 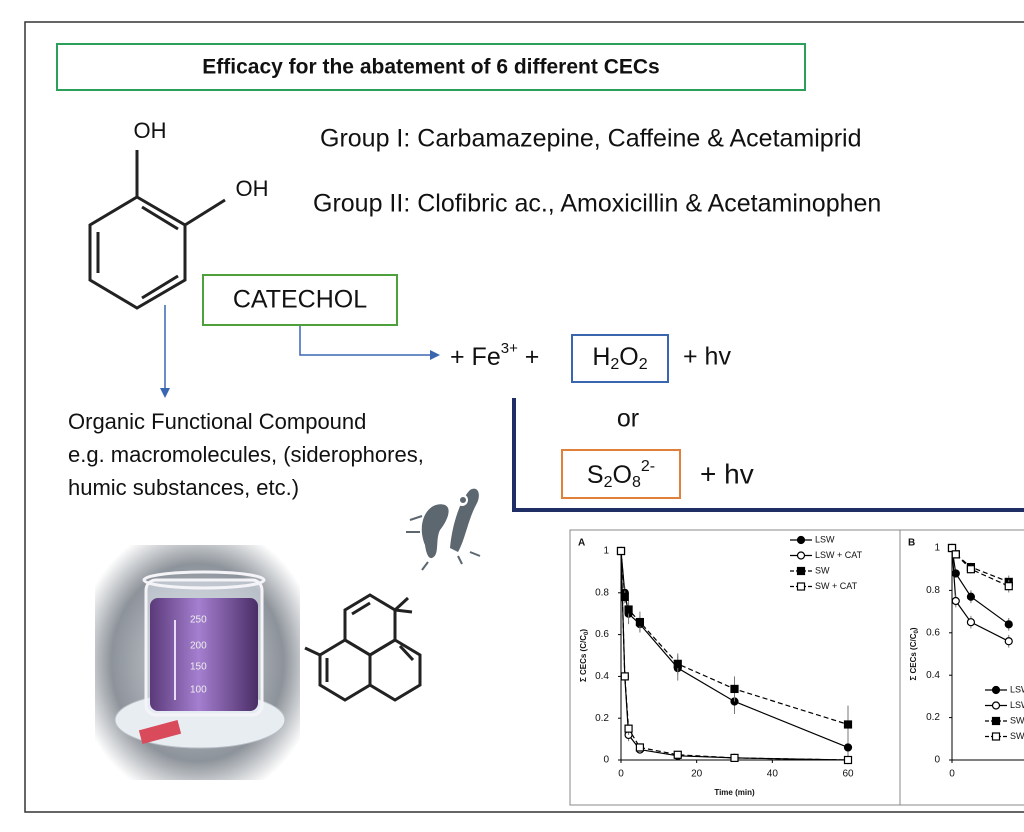 I want to click on panel-label: B, so click(x=911, y=543).